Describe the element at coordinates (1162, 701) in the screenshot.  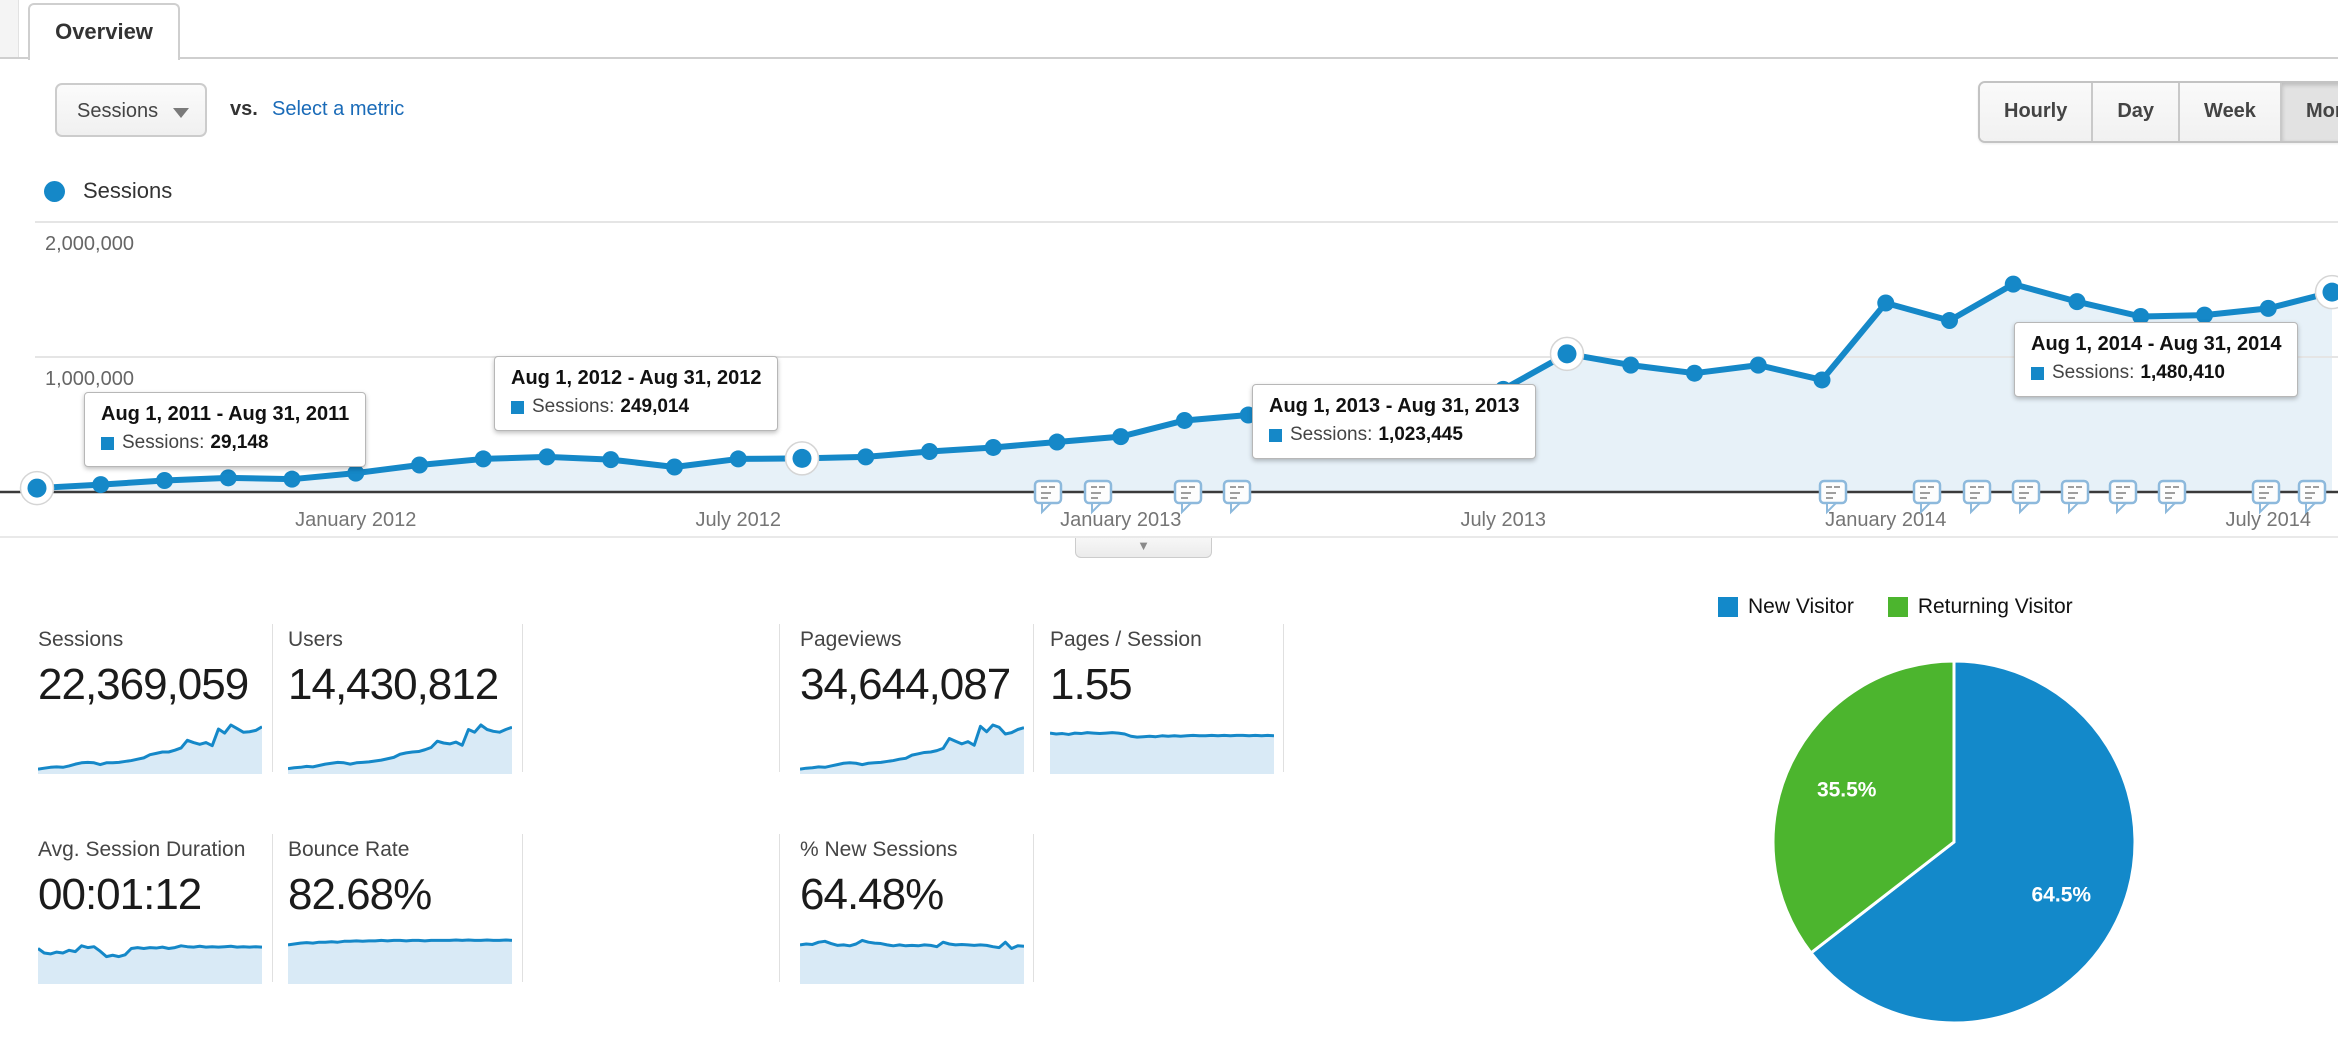
I see `metric-card-pages-per-session: Pages / Session 1.55` at that location.